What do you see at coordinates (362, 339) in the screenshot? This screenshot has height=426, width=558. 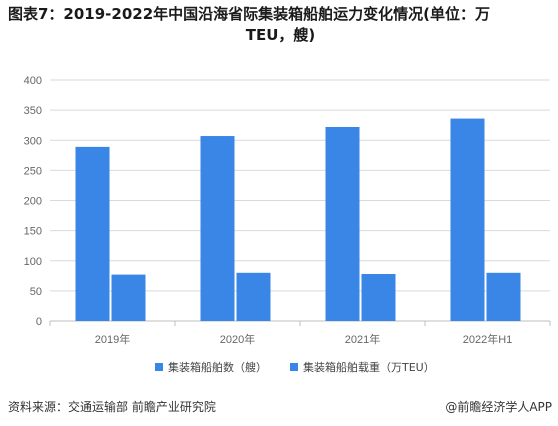 I see `x-tick-label: 2021年` at bounding box center [362, 339].